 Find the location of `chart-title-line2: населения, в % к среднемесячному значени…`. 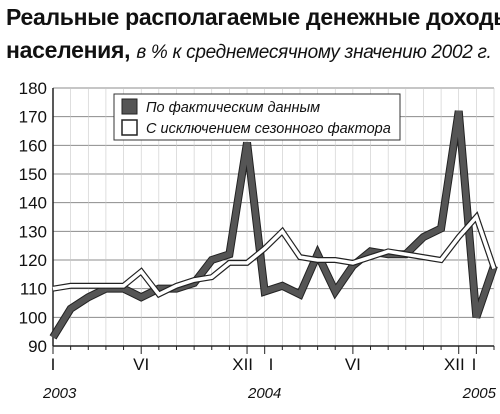

chart-title-line2: населения, в % к среднемесячному значени… is located at coordinates (249, 51).